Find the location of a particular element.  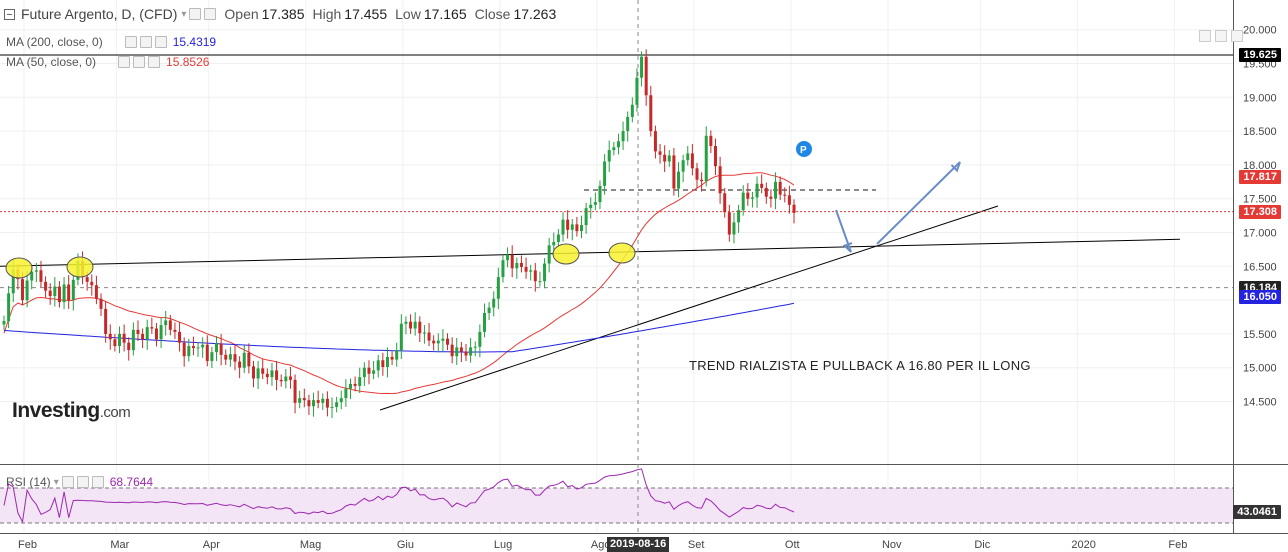

ma200-visibility-icon is located at coordinates (130, 42).